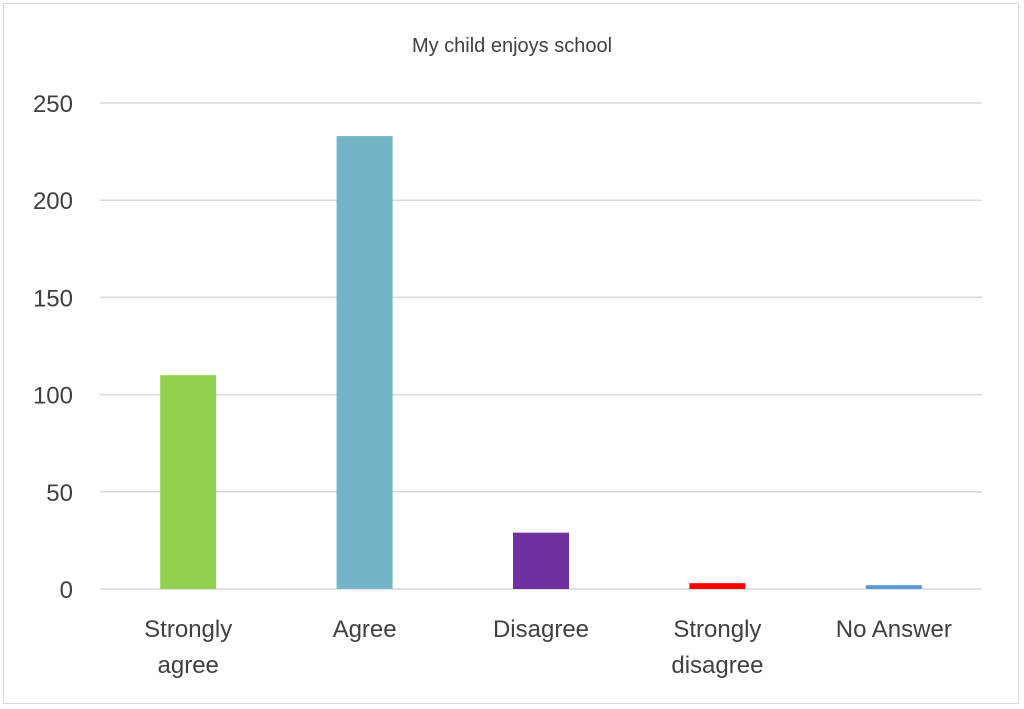 This screenshot has height=709, width=1024. I want to click on x-category-label: Strongly agree, so click(188, 647).